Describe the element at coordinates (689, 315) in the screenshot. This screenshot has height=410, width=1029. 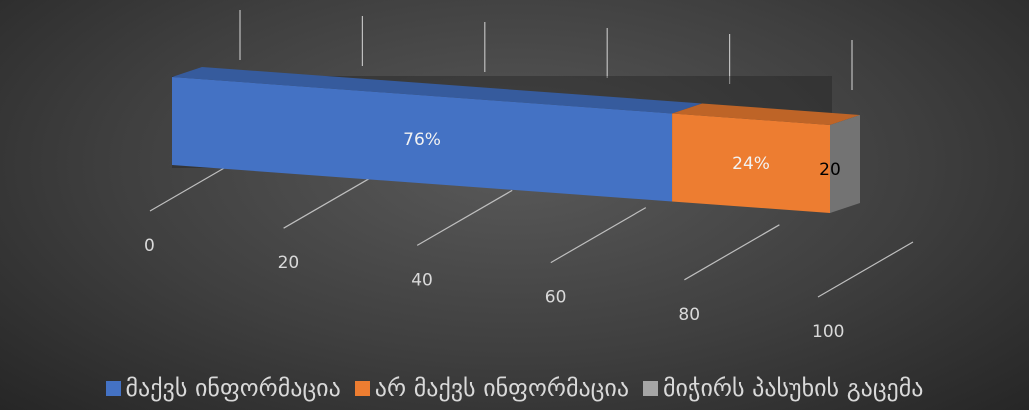
I see `x-tick-label-4: 80` at that location.